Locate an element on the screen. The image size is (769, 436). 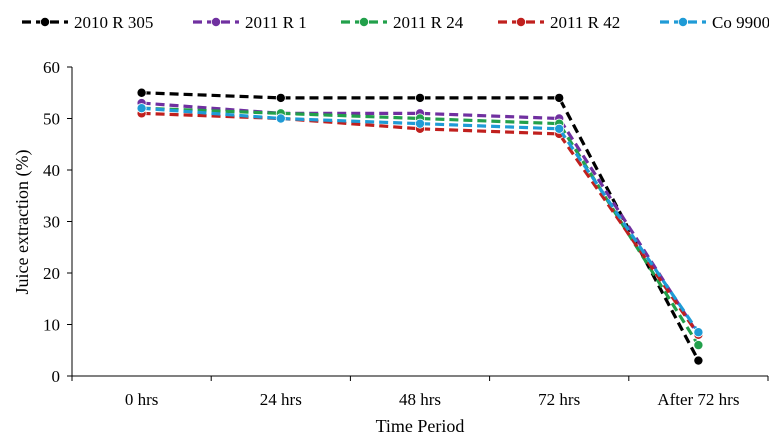
y-tick-label: 60 is located at coordinates (51, 67).